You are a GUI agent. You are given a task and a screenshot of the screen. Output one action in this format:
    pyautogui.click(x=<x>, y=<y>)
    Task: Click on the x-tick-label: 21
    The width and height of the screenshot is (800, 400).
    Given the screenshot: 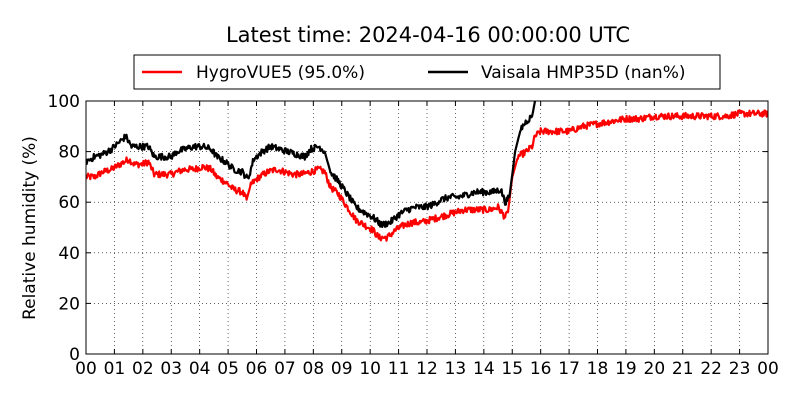 What is the action you would take?
    pyautogui.click(x=683, y=369)
    